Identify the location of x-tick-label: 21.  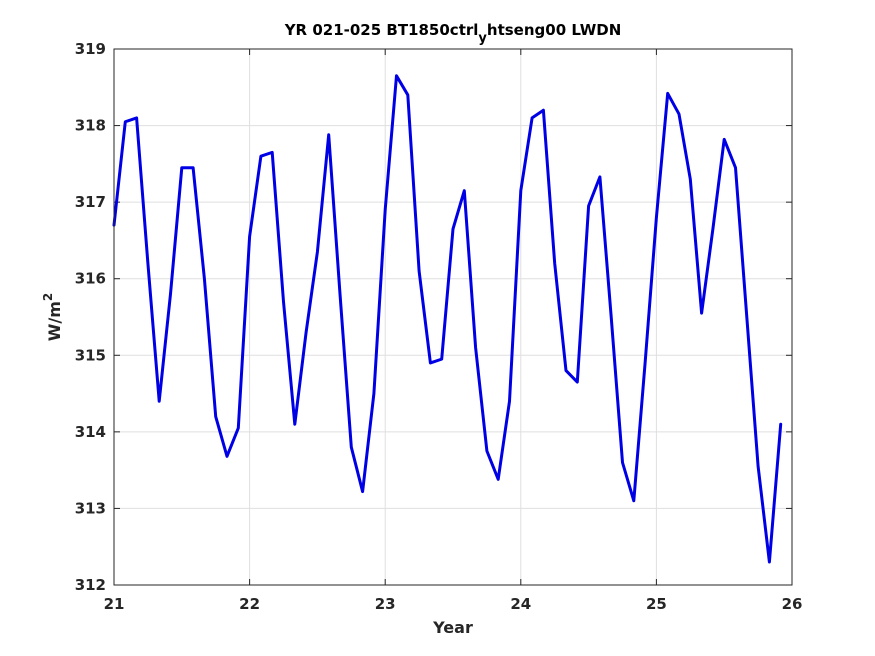
(114, 604).